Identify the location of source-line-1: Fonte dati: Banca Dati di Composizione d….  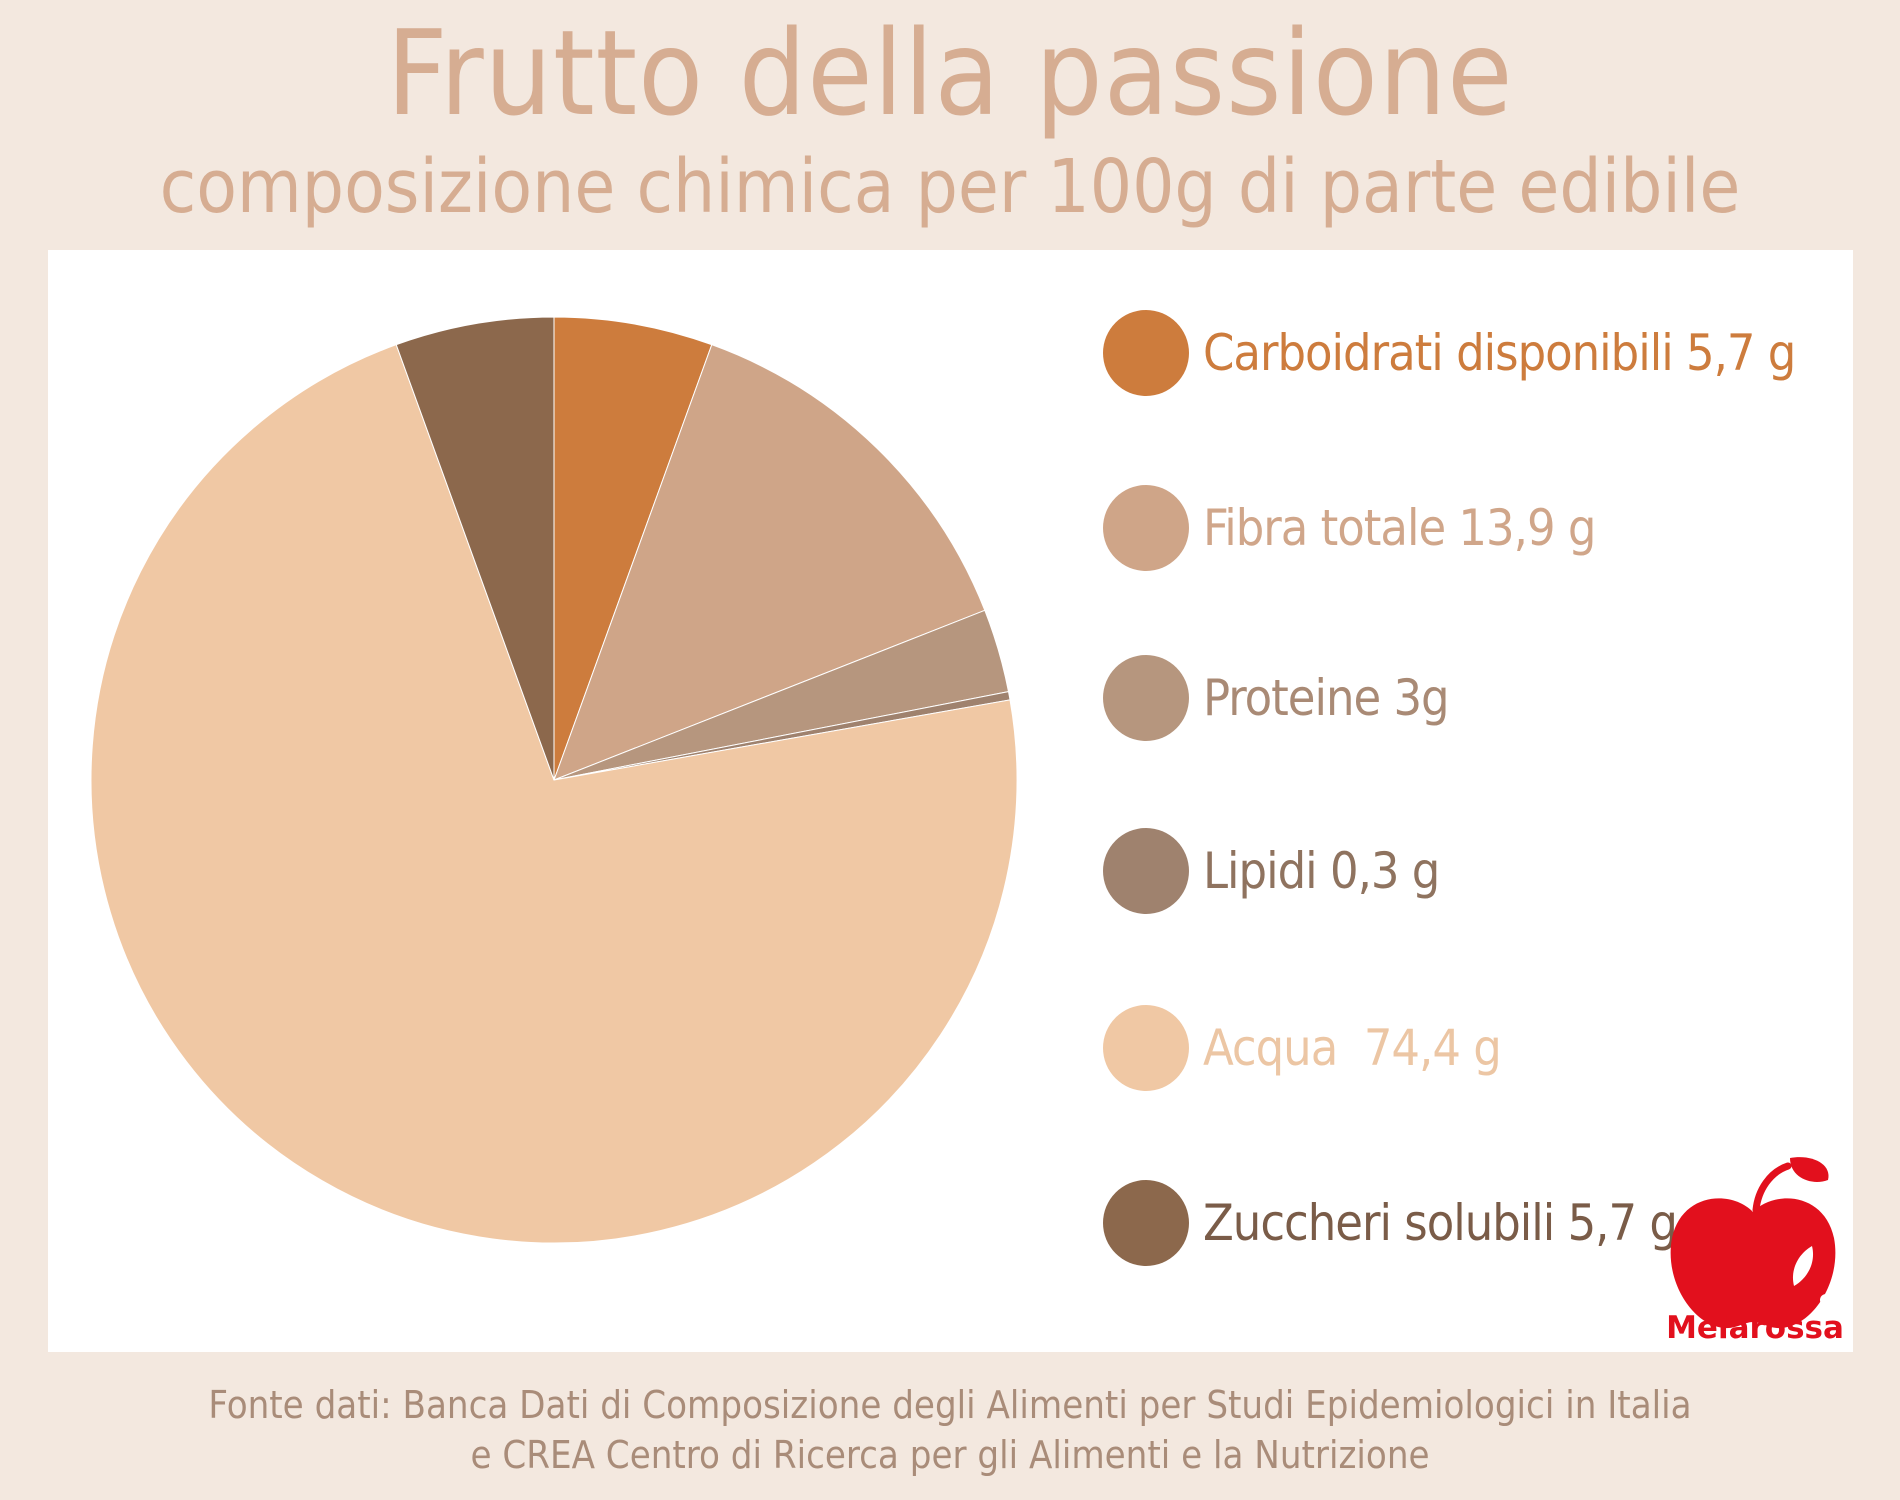
(950, 1405).